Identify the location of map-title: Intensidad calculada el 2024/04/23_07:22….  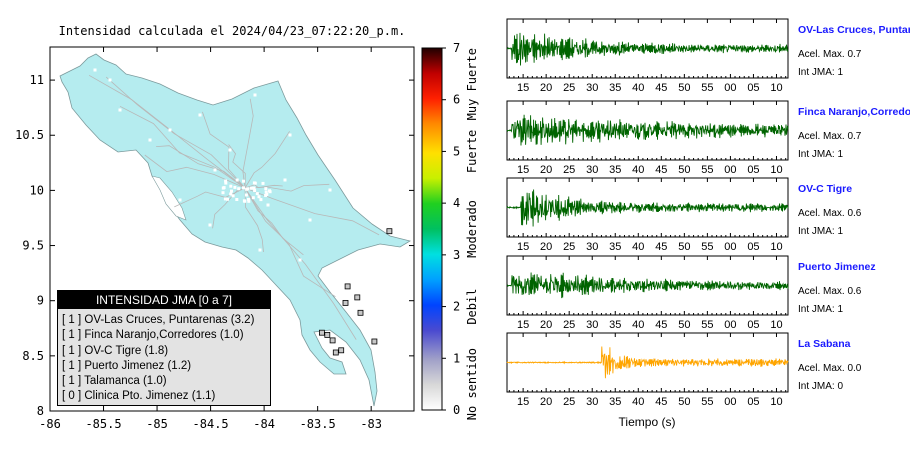
(232, 31).